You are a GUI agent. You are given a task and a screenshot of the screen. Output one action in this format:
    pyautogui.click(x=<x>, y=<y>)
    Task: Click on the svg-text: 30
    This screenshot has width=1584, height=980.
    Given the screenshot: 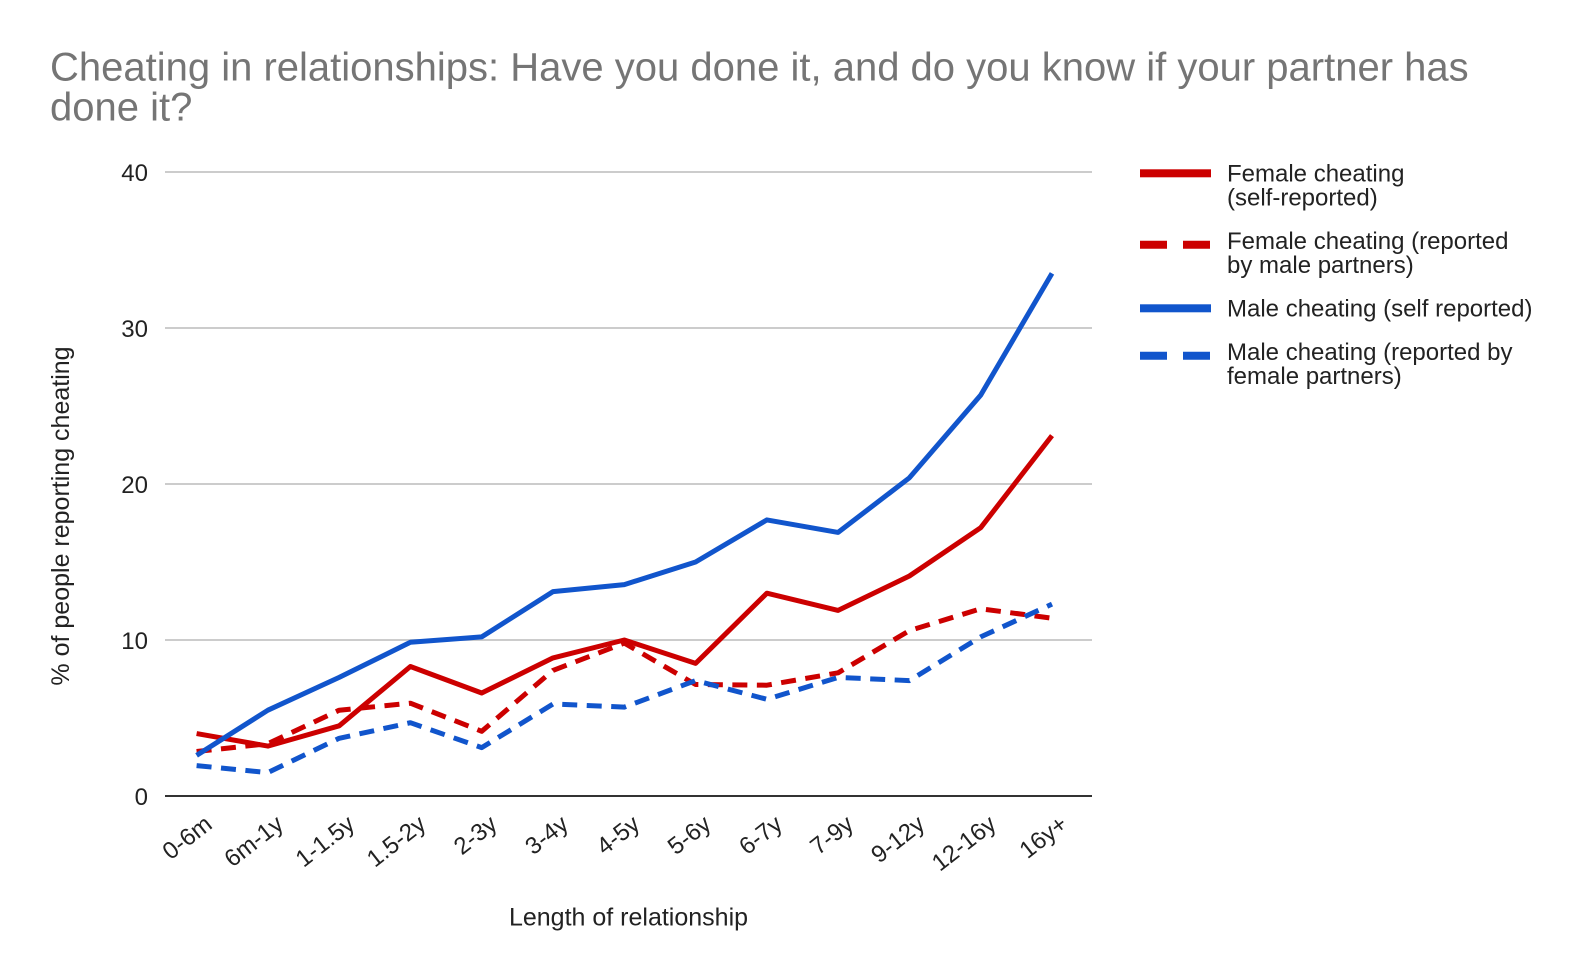 What is the action you would take?
    pyautogui.click(x=134, y=329)
    